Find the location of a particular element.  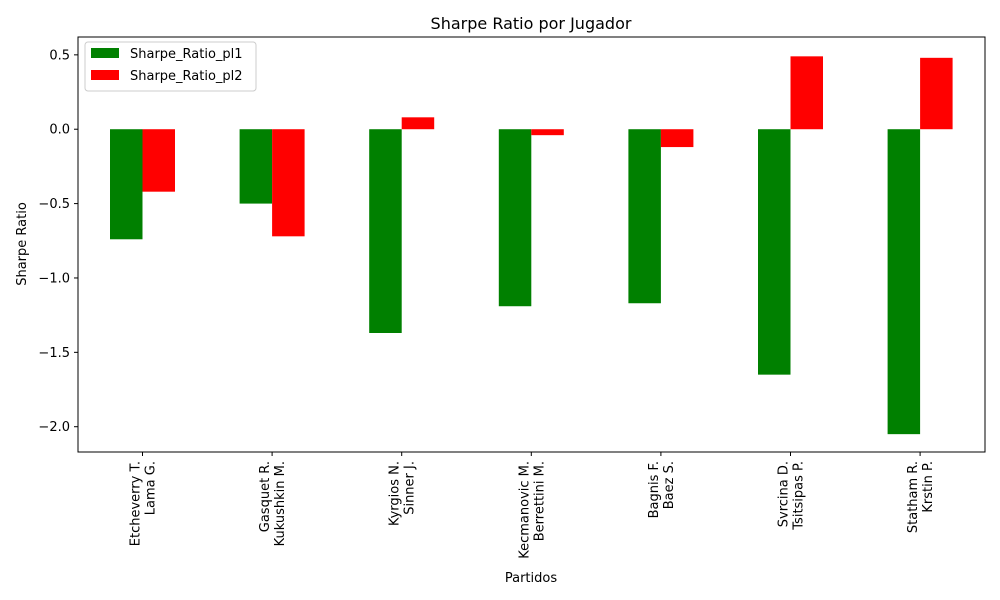

x-tick-label-0-line-0: Etcheverry T. is located at coordinates (136, 503).